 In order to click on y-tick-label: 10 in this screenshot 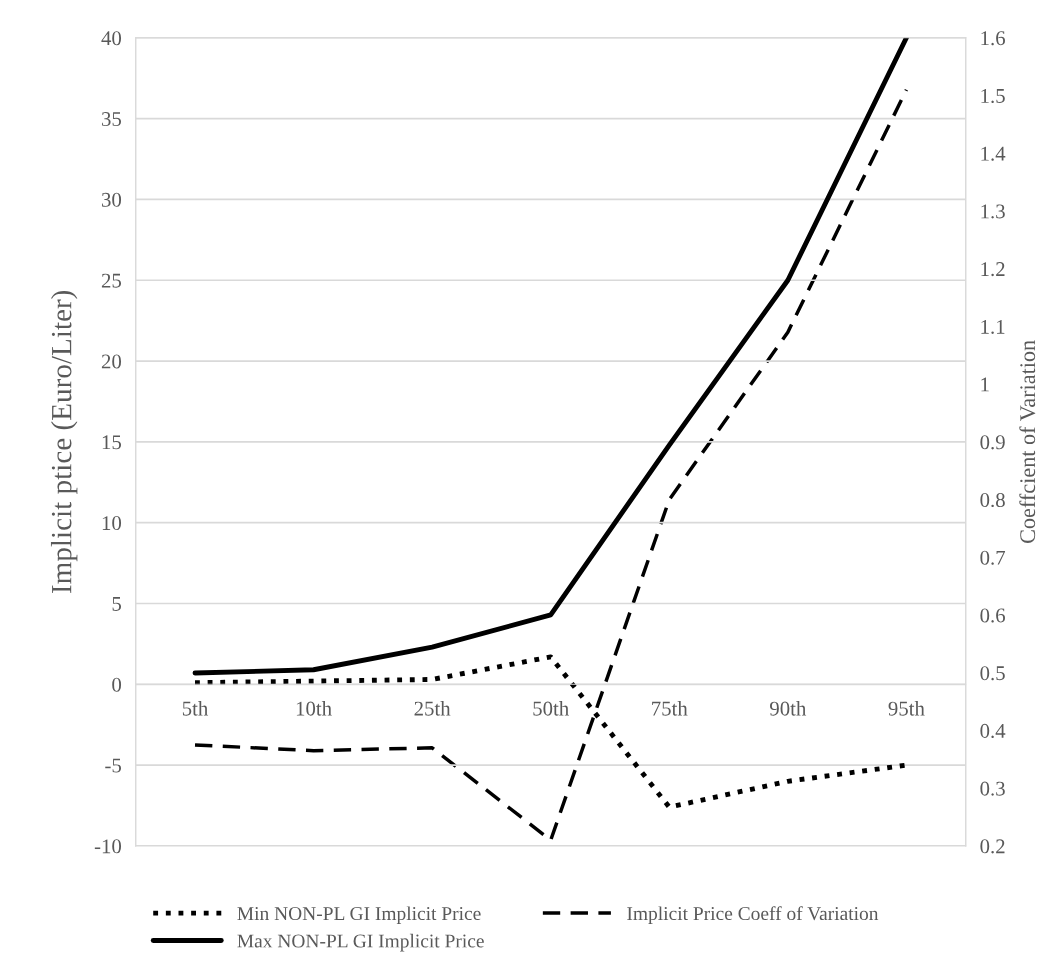, I will do `click(112, 523)`.